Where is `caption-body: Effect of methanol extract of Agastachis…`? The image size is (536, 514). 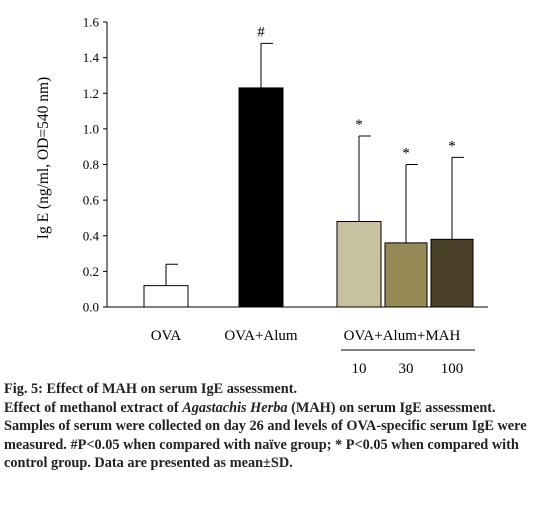 caption-body: Effect of methanol extract of Agastachis… is located at coordinates (268, 436).